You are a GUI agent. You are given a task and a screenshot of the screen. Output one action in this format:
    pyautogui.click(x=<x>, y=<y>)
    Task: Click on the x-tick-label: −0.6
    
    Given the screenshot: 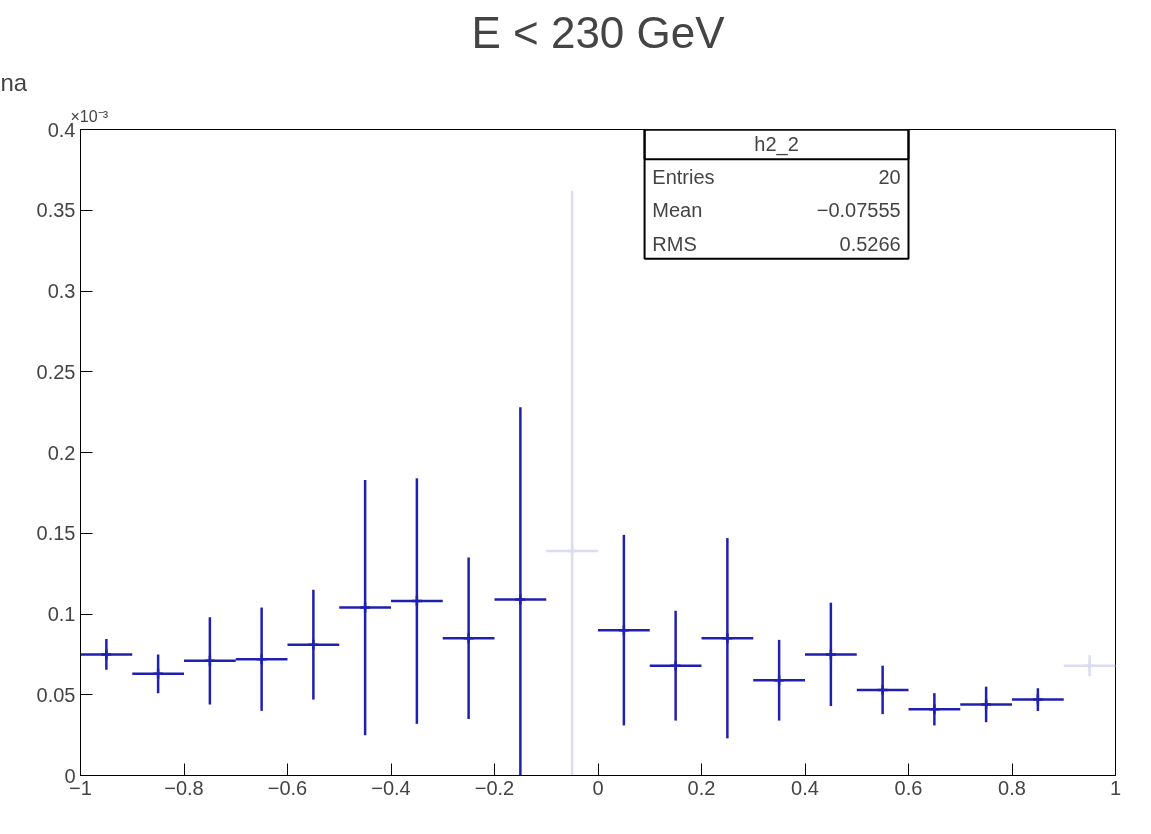 What is the action you would take?
    pyautogui.click(x=287, y=787)
    